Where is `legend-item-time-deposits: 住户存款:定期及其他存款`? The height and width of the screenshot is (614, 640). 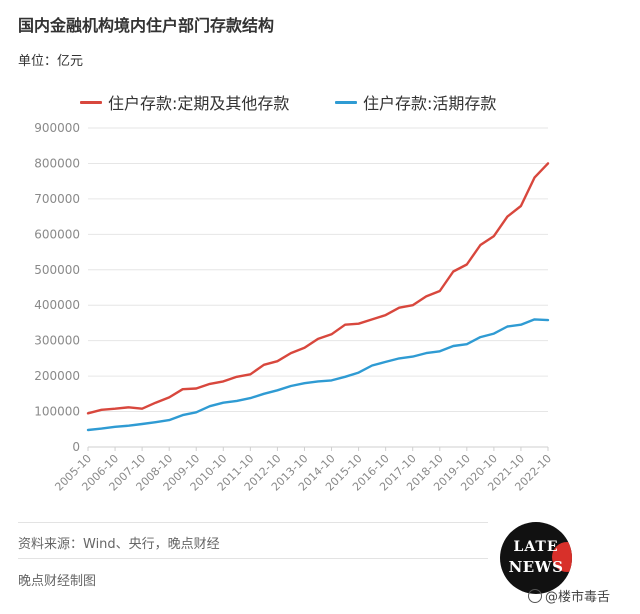
legend-item-time-deposits: 住户存款:定期及其他存款 is located at coordinates (184, 102).